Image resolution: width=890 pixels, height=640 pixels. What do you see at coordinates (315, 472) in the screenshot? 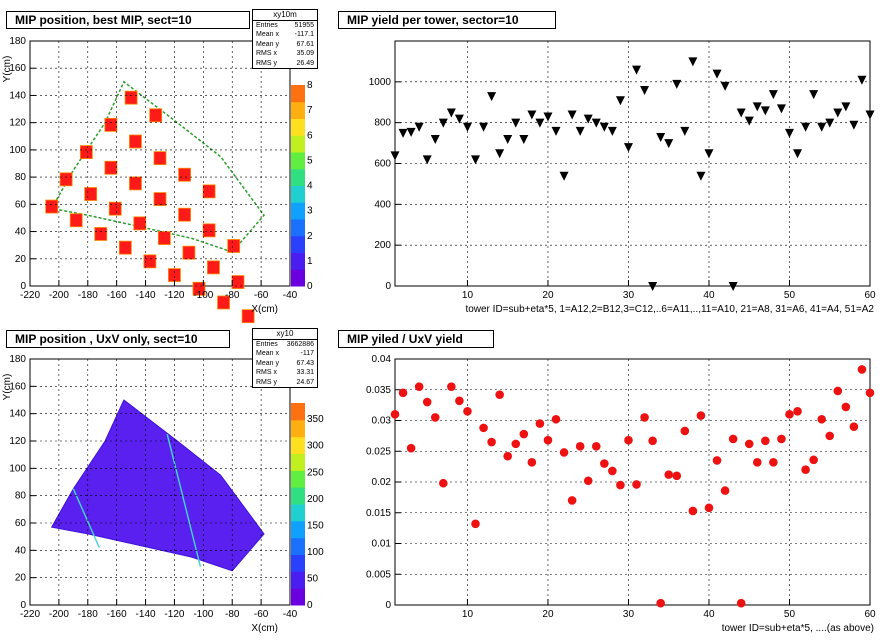
I see `colorbar-tick-label: 250` at bounding box center [315, 472].